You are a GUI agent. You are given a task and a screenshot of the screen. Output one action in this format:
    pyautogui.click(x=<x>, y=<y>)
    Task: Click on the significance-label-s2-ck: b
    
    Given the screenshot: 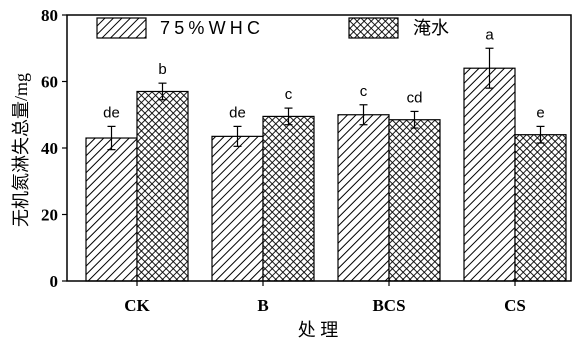 What is the action you would take?
    pyautogui.click(x=162, y=69)
    